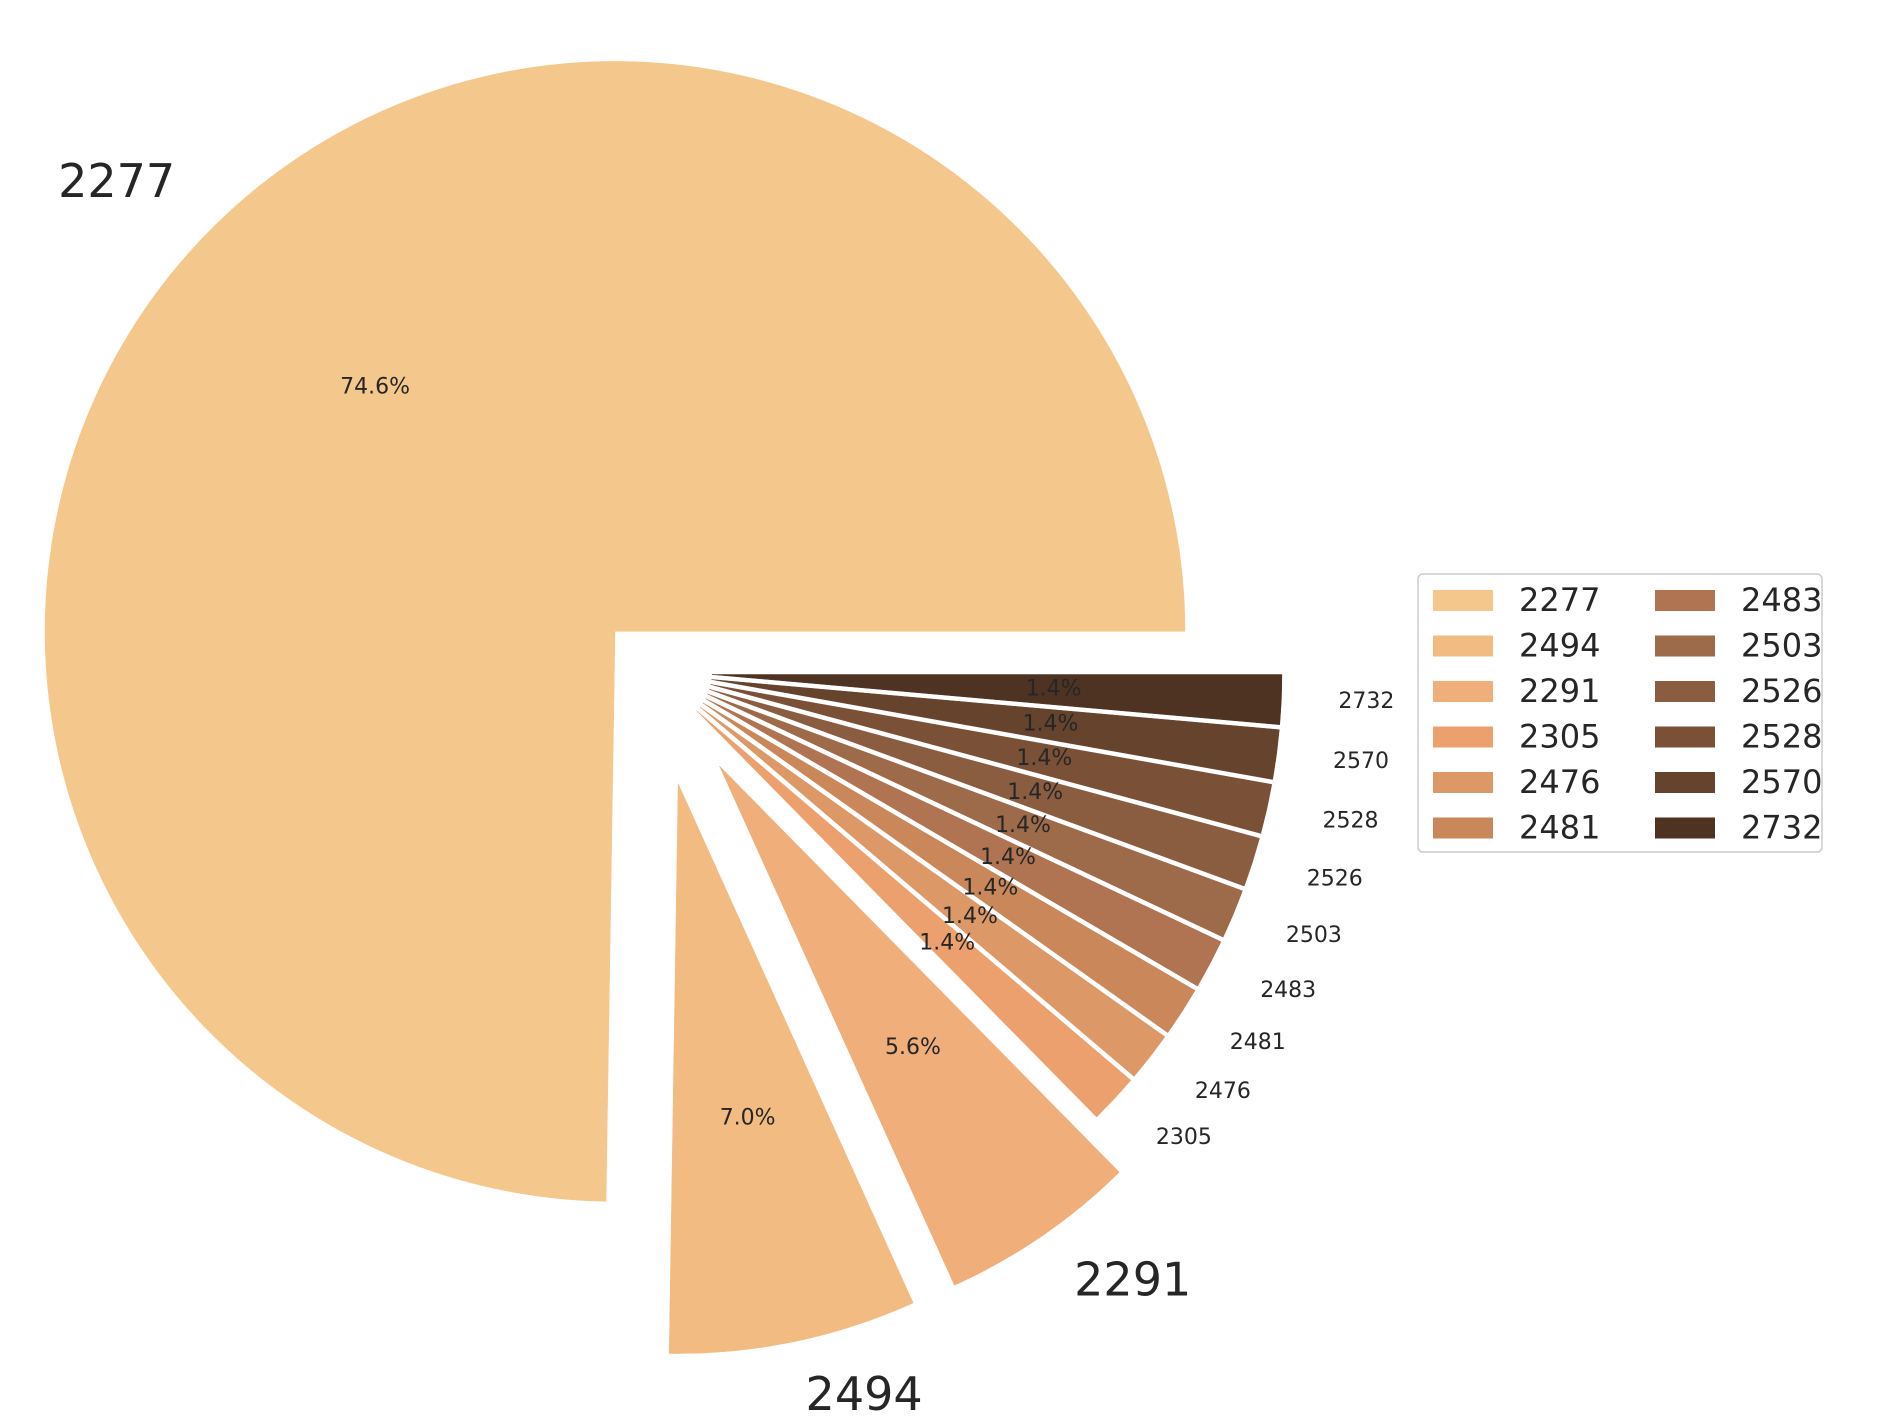  I want to click on category-label-2732: 2732, so click(1366, 701).